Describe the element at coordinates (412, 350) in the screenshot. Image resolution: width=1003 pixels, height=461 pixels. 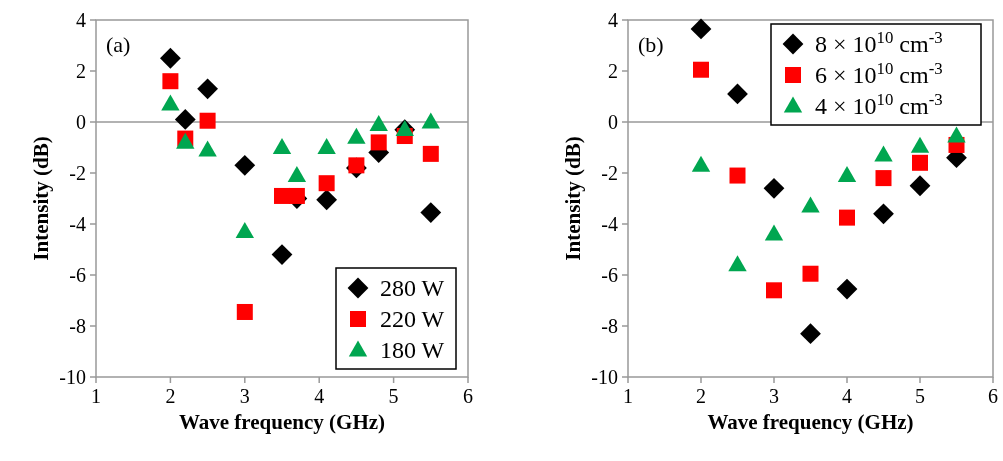
I see `legend-label: 180 W` at that location.